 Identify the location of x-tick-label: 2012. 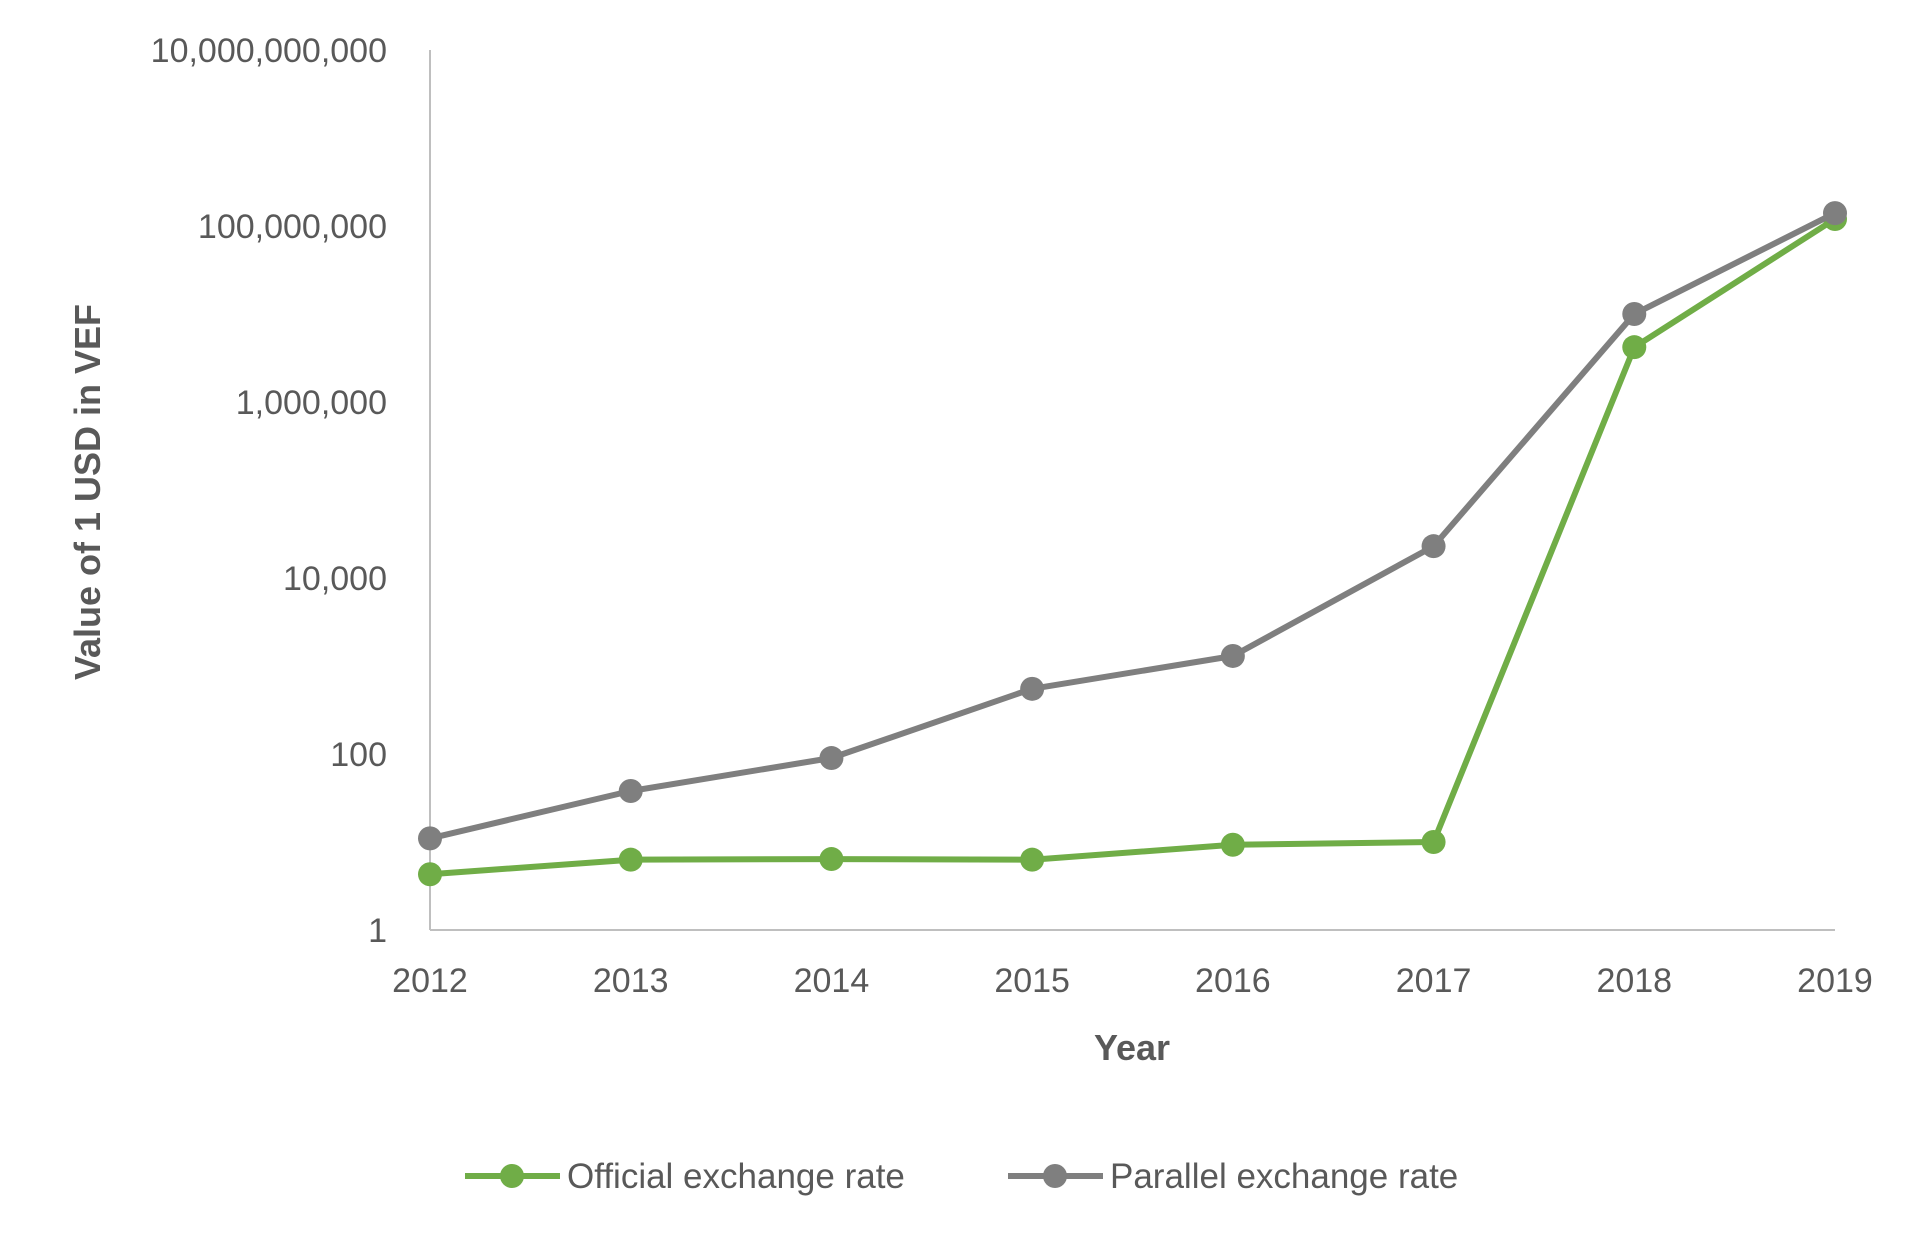
(430, 981).